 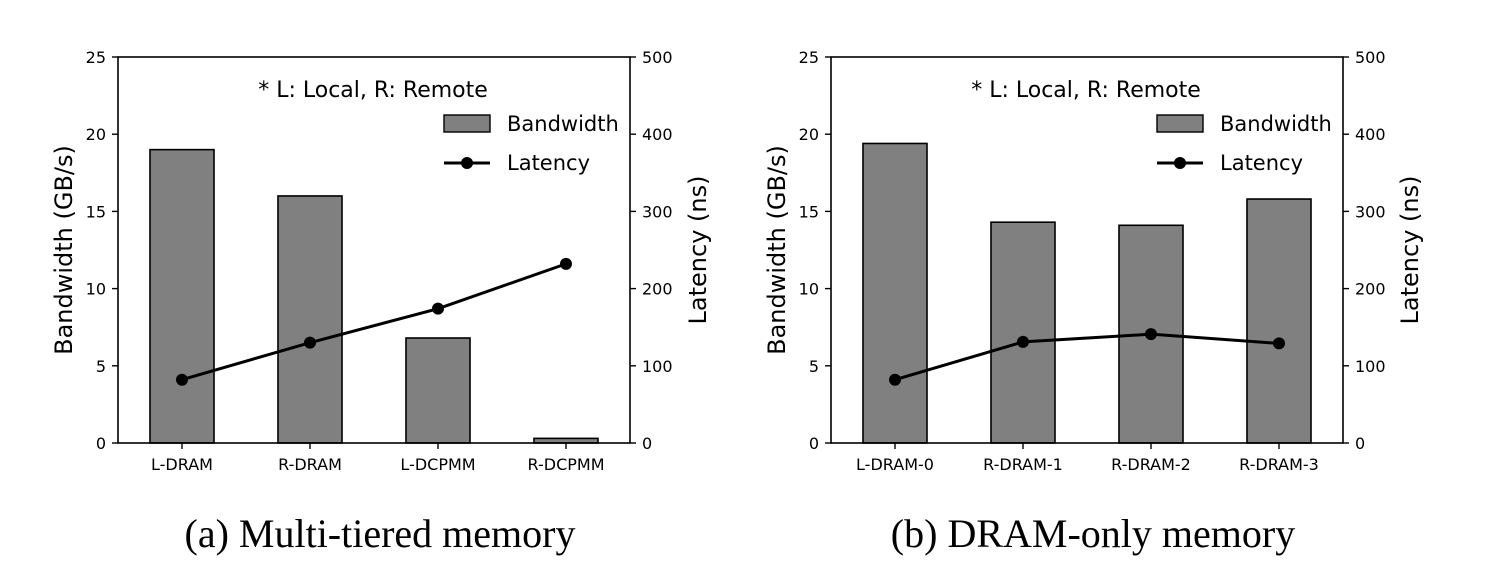 I want to click on x-tick-label: R-DCPMM, so click(x=566, y=464).